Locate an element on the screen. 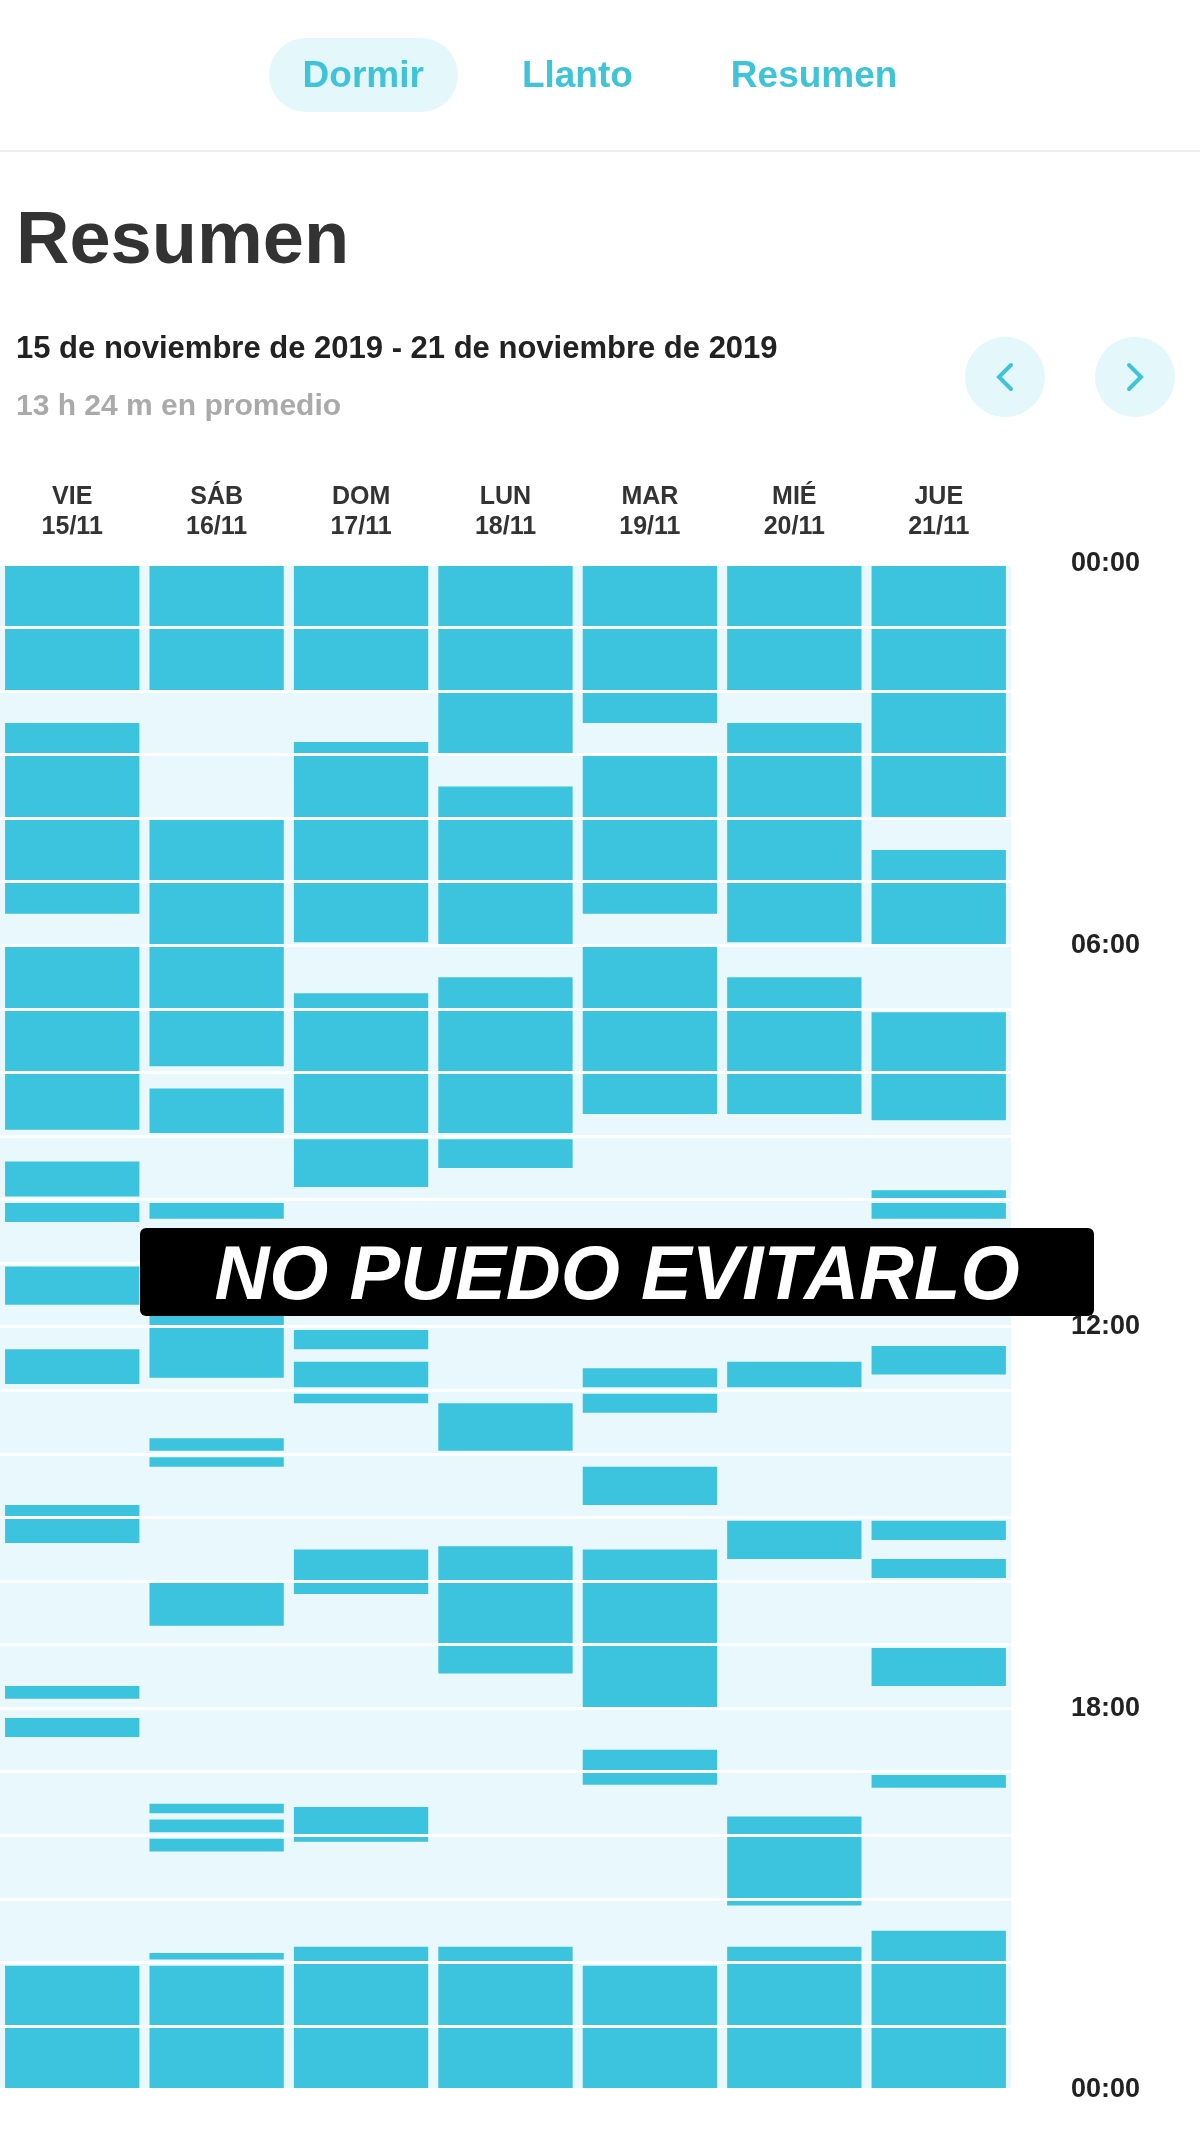 This screenshot has width=1200, height=2138. text: 13 h 24 m en promedio is located at coordinates (179, 405).